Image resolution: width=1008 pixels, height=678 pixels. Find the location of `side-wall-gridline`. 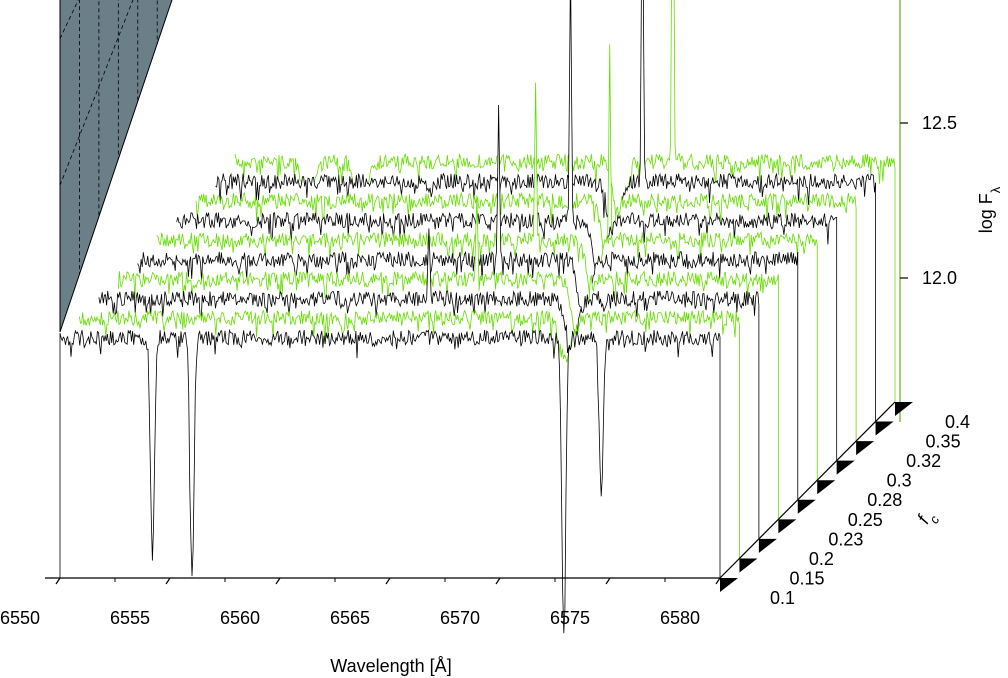

side-wall-gridline is located at coordinates (96, 93).